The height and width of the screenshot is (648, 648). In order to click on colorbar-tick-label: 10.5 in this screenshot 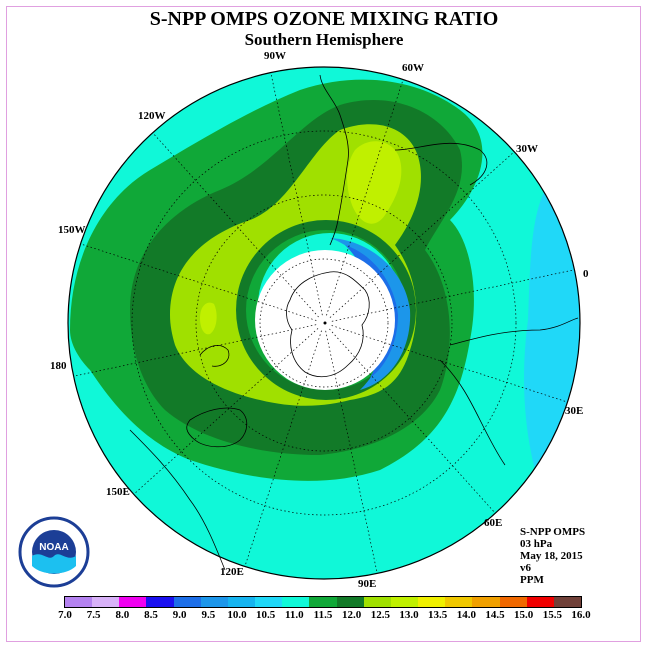, I will do `click(266, 615)`.